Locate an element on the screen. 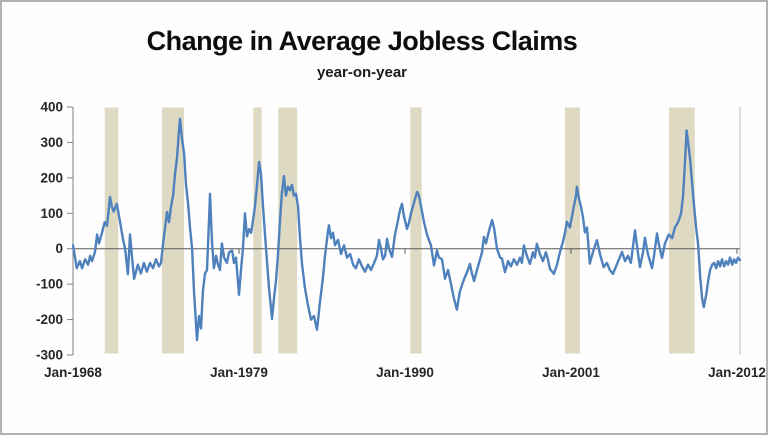  y-tick-label: -300 is located at coordinates (49, 355).